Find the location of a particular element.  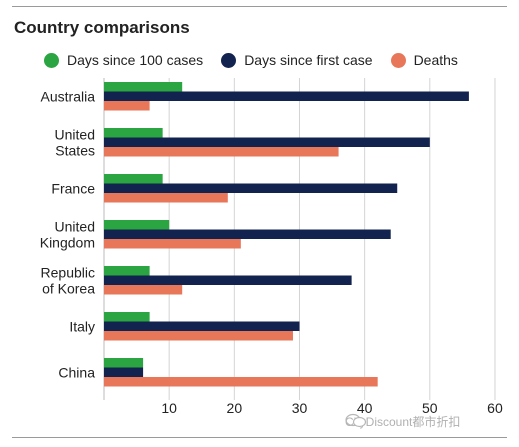

category-label-0: Australia is located at coordinates (68, 96).